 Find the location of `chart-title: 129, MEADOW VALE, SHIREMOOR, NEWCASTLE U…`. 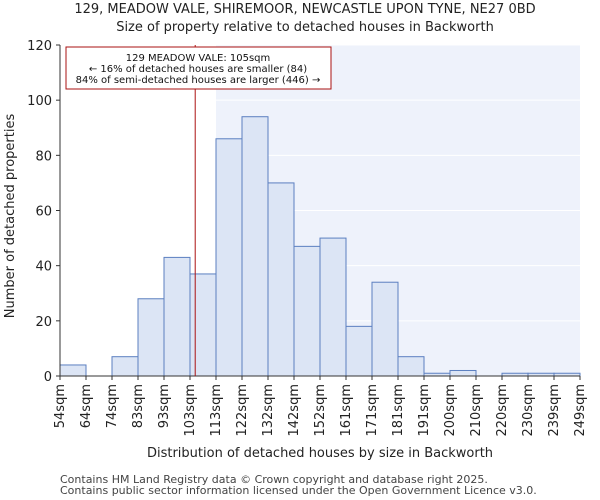

chart-title: 129, MEADOW VALE, SHIREMOOR, NEWCASTLE U… is located at coordinates (304, 9).